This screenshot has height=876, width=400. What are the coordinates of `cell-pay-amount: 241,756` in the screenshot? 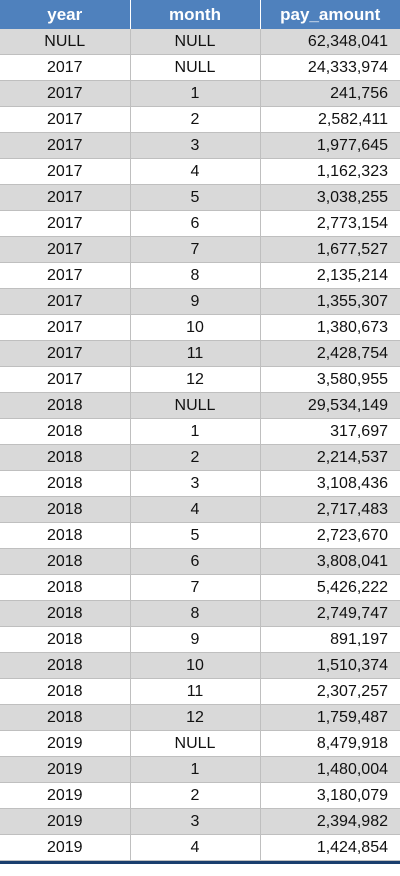 It's located at (330, 93).